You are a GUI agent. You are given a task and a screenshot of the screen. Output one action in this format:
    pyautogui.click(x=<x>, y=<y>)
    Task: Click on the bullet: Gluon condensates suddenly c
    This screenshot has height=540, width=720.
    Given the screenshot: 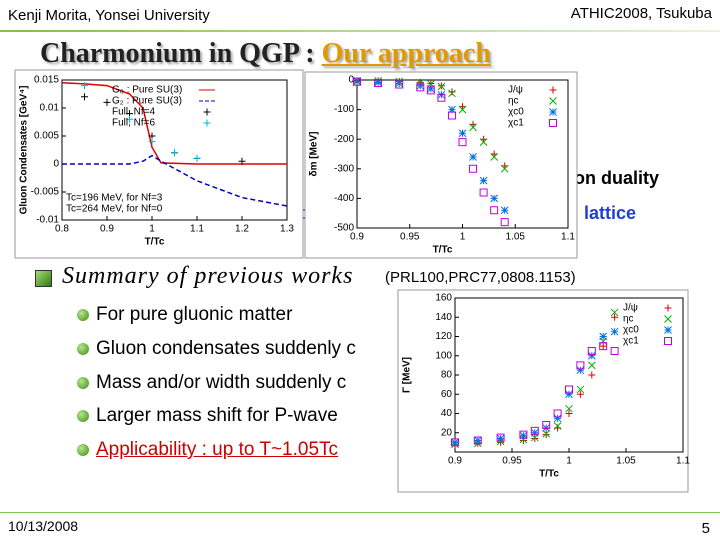 What is the action you would take?
    pyautogui.click(x=226, y=348)
    